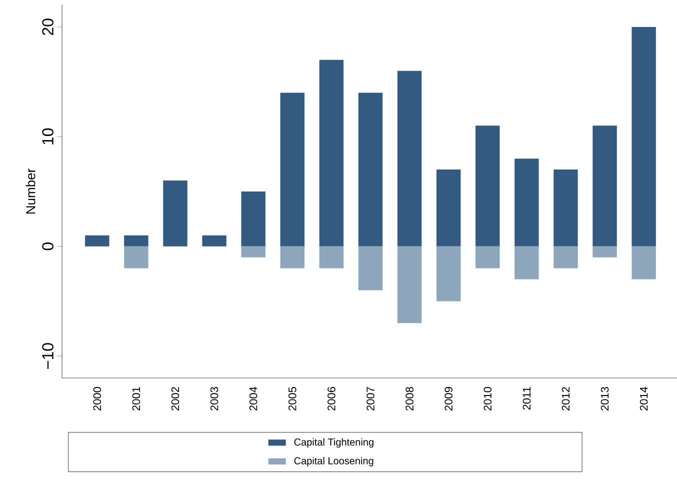  Describe the element at coordinates (566, 398) in the screenshot. I see `x-tick-label: 2012` at that location.